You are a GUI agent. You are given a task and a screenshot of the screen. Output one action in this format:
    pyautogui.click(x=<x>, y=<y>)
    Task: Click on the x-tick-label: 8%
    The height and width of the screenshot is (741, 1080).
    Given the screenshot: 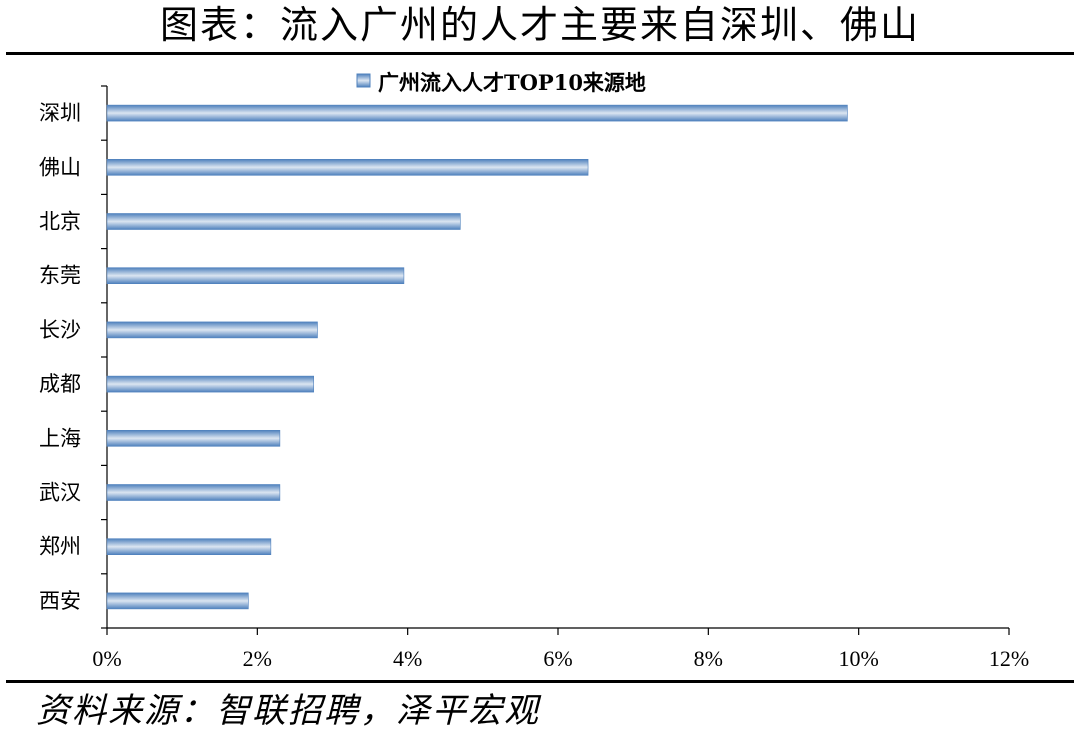 What is the action you would take?
    pyautogui.click(x=708, y=658)
    